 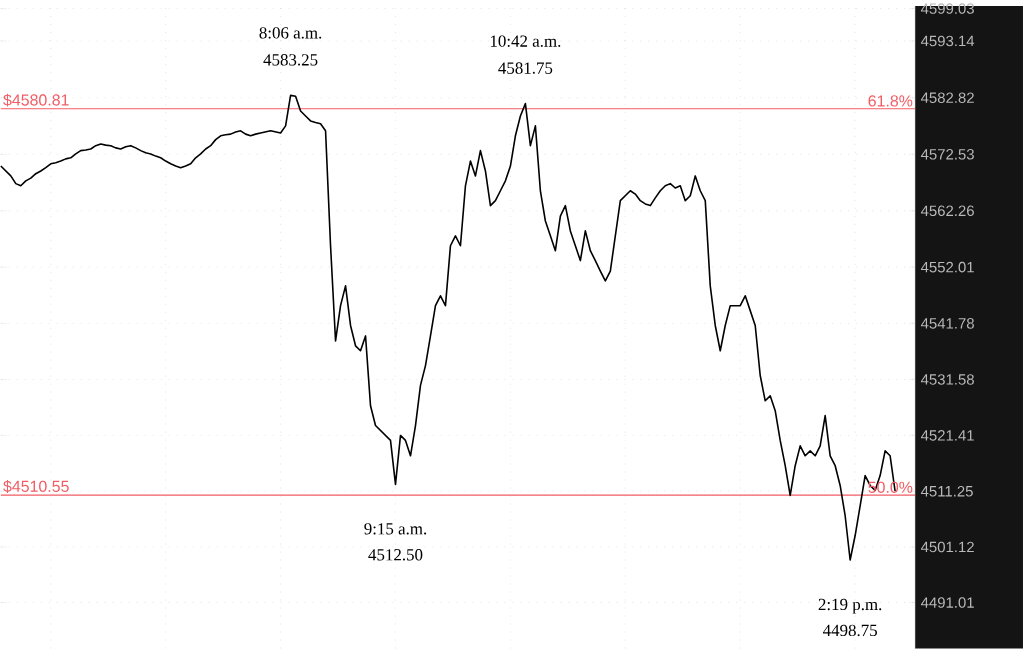 What do you see at coordinates (947, 210) in the screenshot?
I see `y-tick-label: 4562.26` at bounding box center [947, 210].